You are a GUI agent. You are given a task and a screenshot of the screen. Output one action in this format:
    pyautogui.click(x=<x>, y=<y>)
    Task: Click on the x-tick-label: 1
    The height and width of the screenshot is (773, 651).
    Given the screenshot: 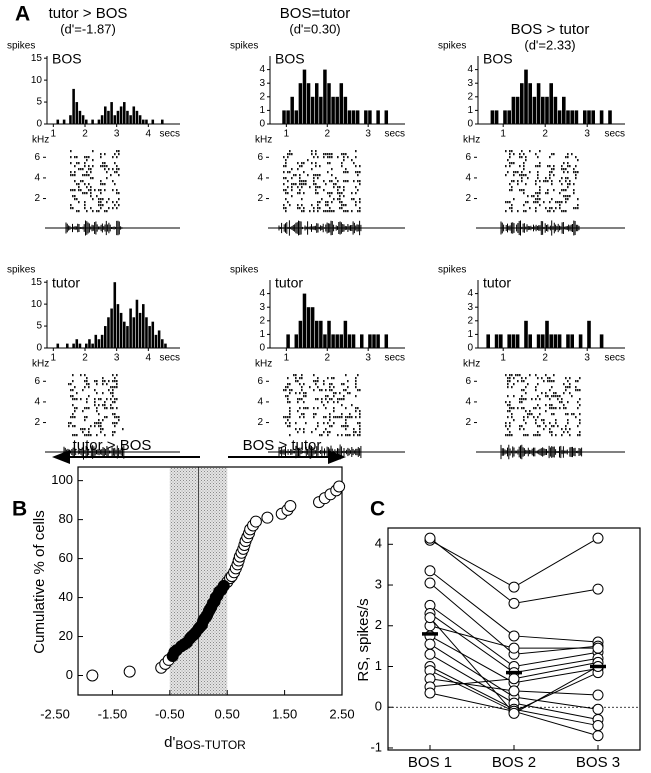 What is the action you would take?
    pyautogui.click(x=503, y=358)
    